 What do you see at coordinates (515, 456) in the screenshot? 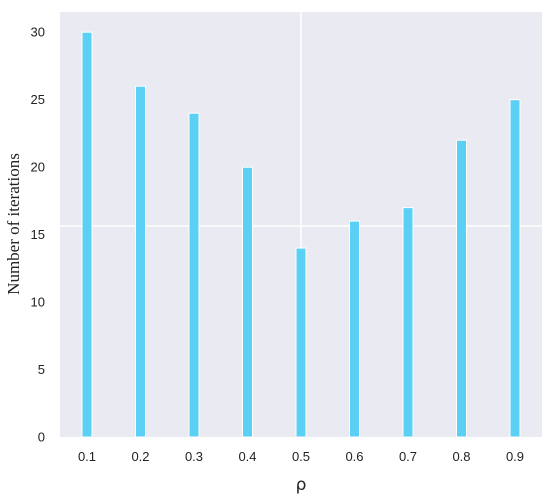
I see `x-tick-label: 0.9` at bounding box center [515, 456].